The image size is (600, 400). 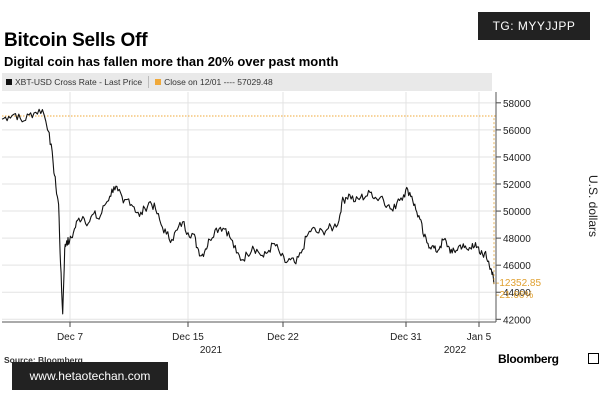 I want to click on y-tick-label: 54000, so click(x=517, y=158).